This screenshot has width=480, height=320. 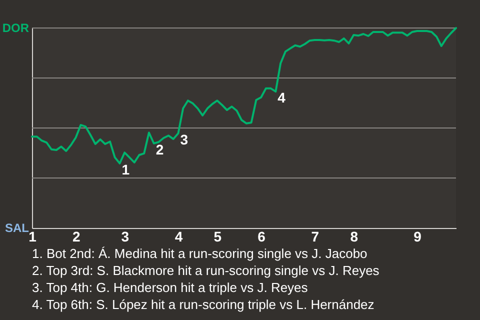 What do you see at coordinates (218, 236) in the screenshot?
I see `x-tick-label: 5` at bounding box center [218, 236].